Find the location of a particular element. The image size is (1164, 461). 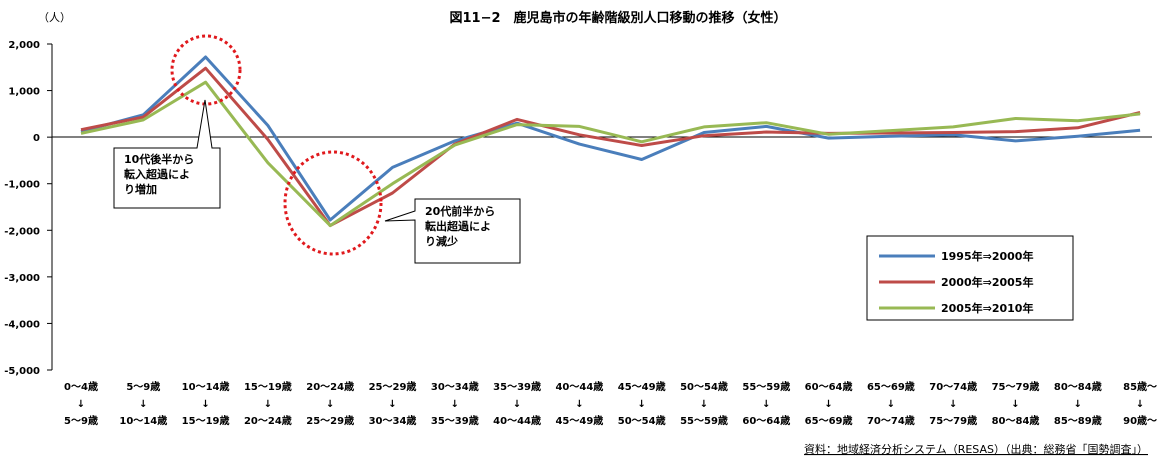

x-category-to: 20〜24歳 is located at coordinates (268, 420).